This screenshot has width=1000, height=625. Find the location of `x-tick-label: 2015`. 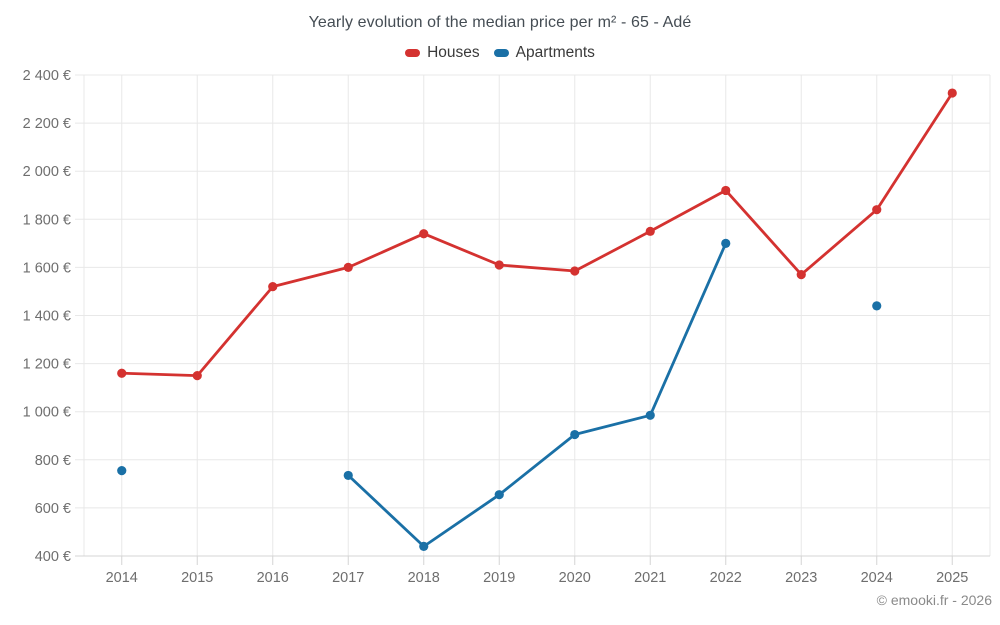

x-tick-label: 2015 is located at coordinates (197, 578).